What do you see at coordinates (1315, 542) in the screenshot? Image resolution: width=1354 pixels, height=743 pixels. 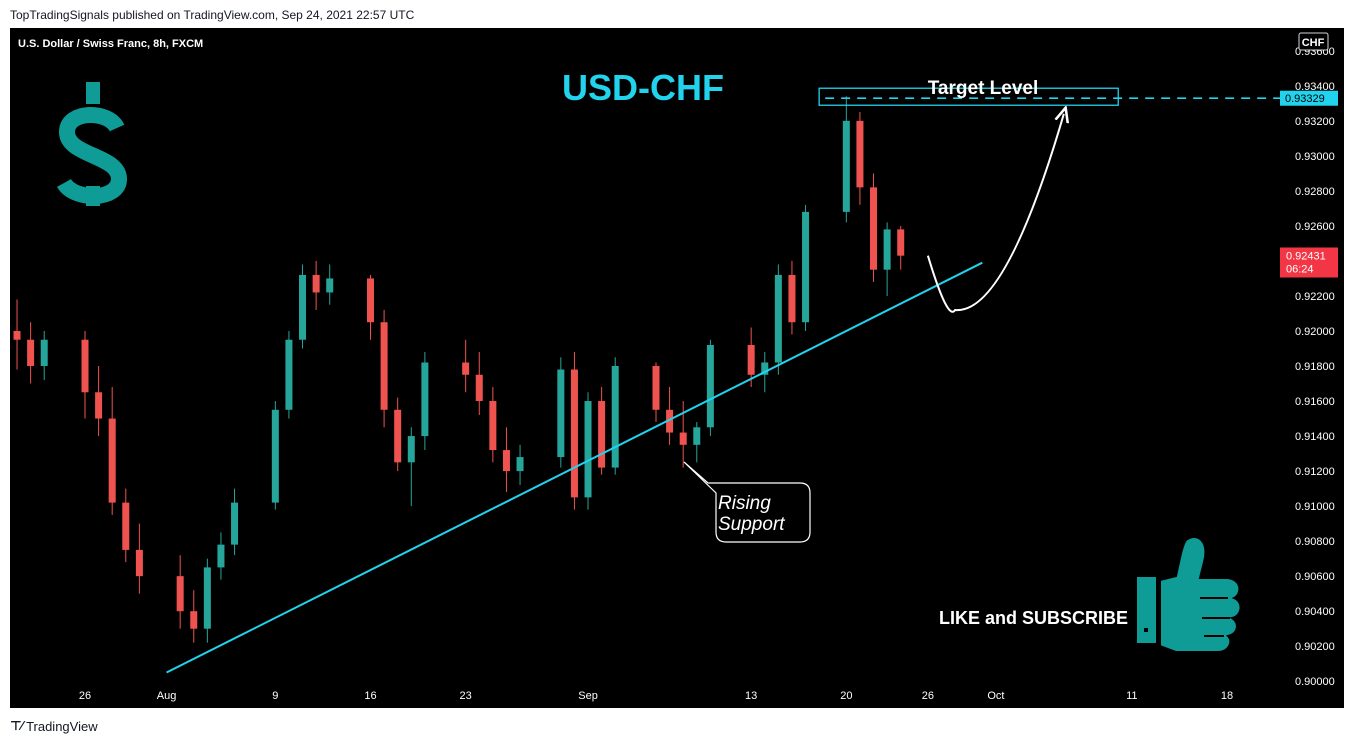 I see `y-tick-label: 0.90800` at bounding box center [1315, 542].